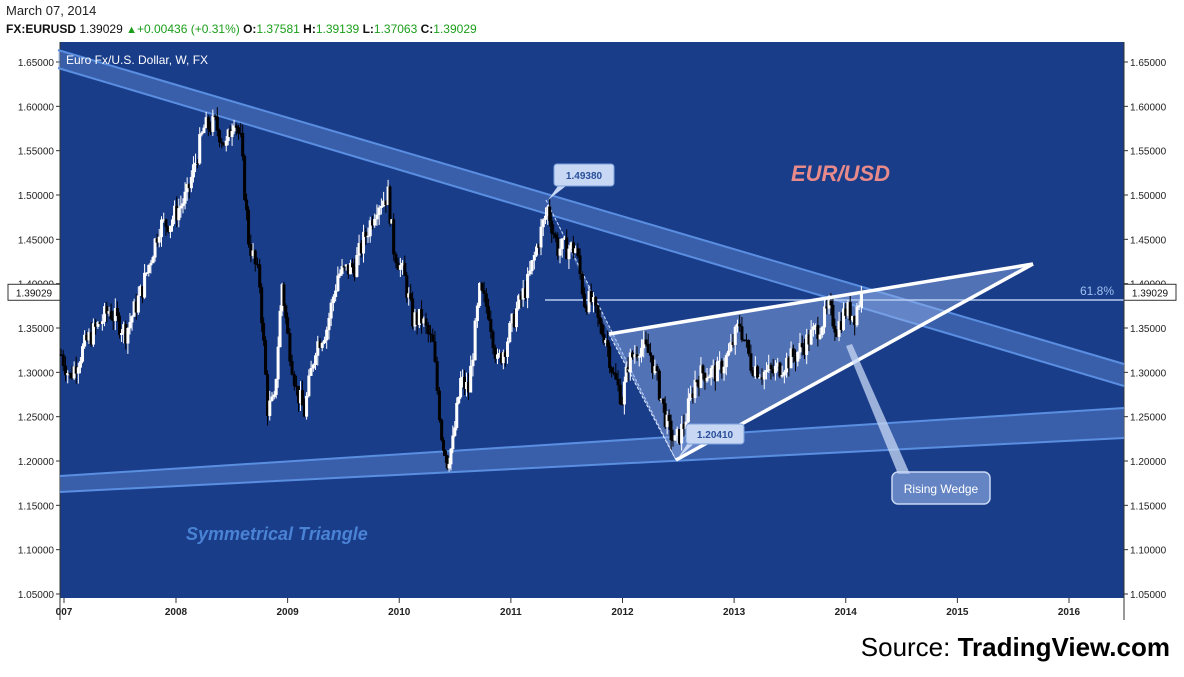 This screenshot has width=1184, height=677. I want to click on triangle-label: Symmetrical Triangle, so click(277, 534).